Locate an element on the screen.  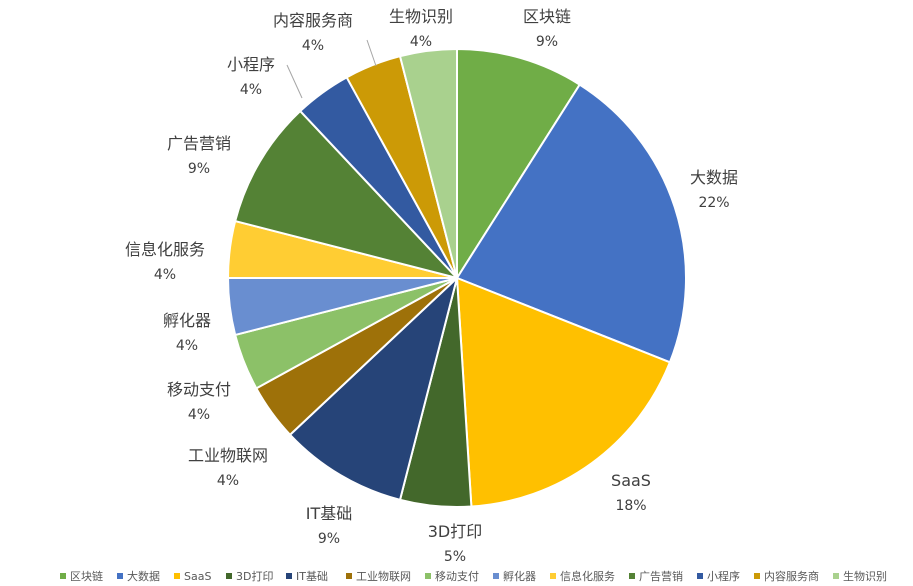
legend-label-9: 广告营销 is located at coordinates (661, 576).